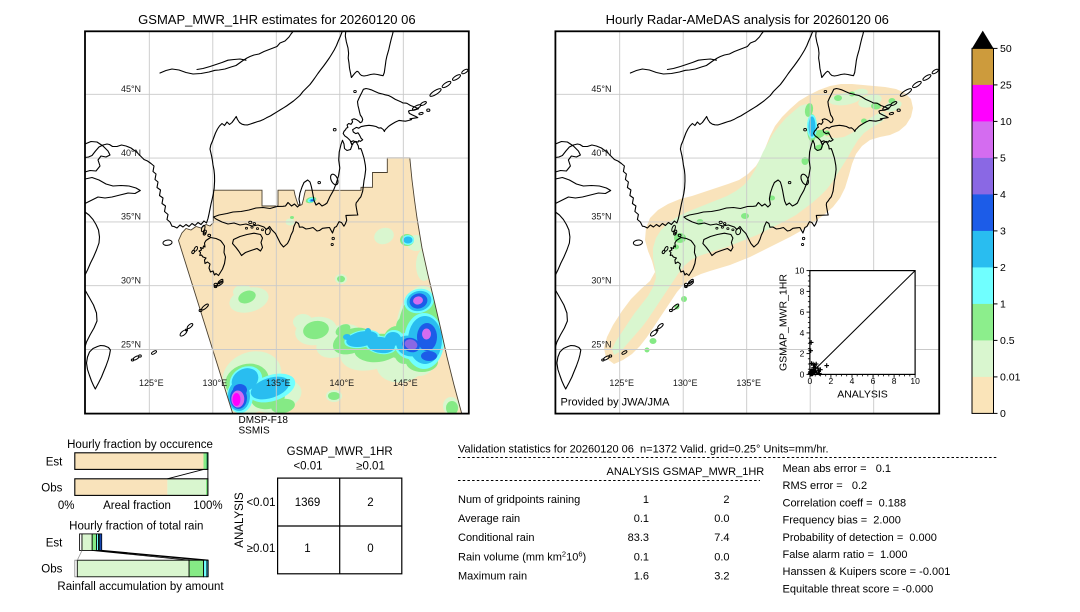 Image resolution: width=1080 pixels, height=612 pixels. Describe the element at coordinates (137, 506) in the screenshot. I see `svg-text: Areal fraction` at that location.